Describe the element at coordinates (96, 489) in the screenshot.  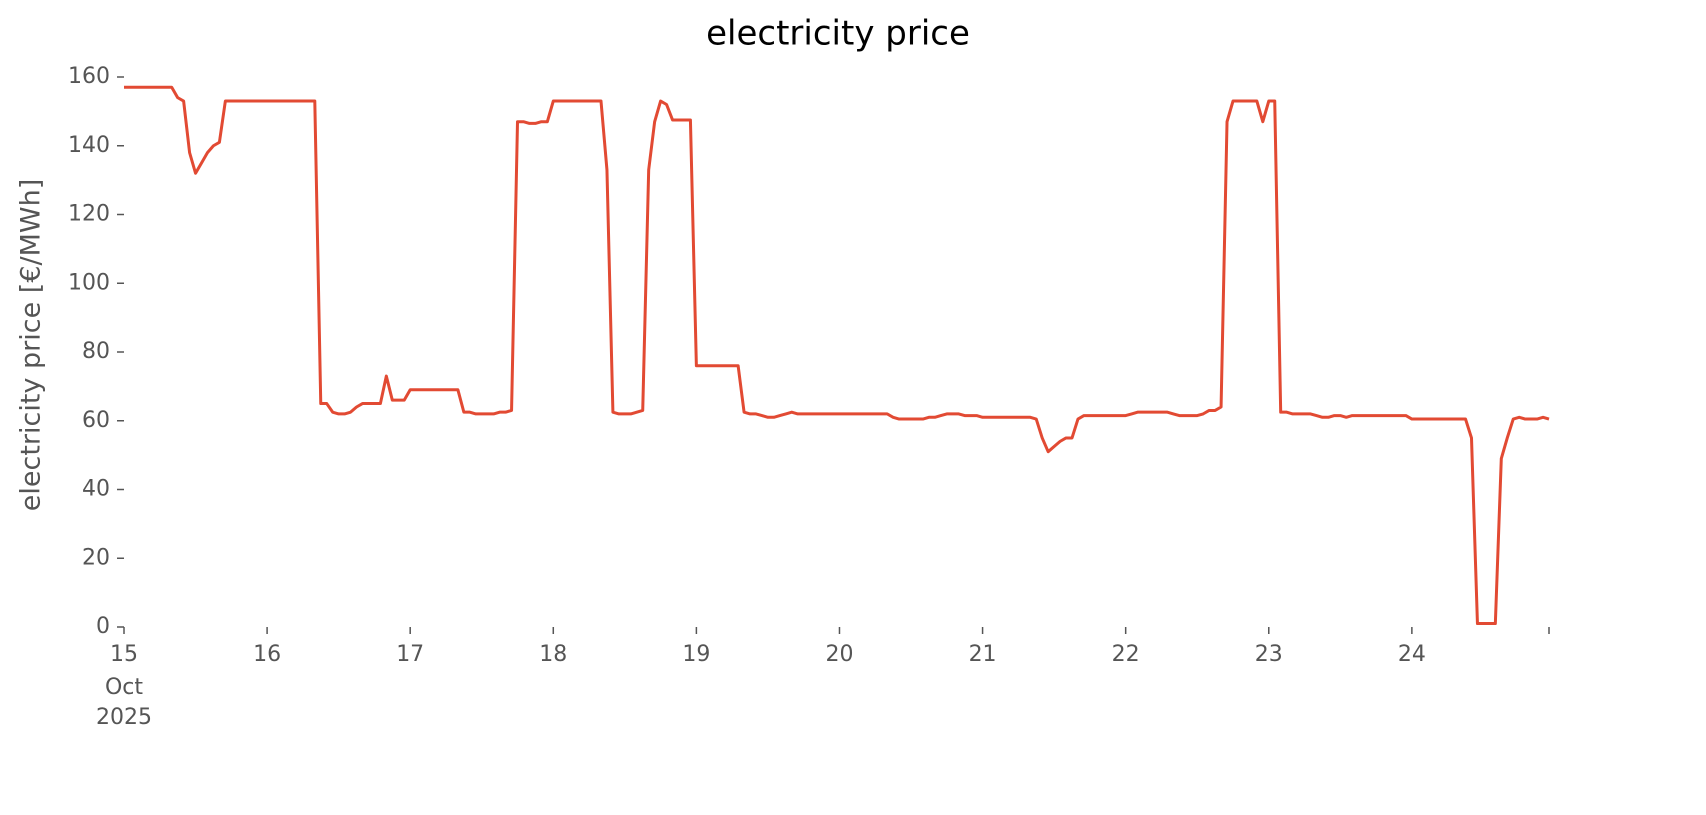
I see `y-tick-label: 40` at that location.